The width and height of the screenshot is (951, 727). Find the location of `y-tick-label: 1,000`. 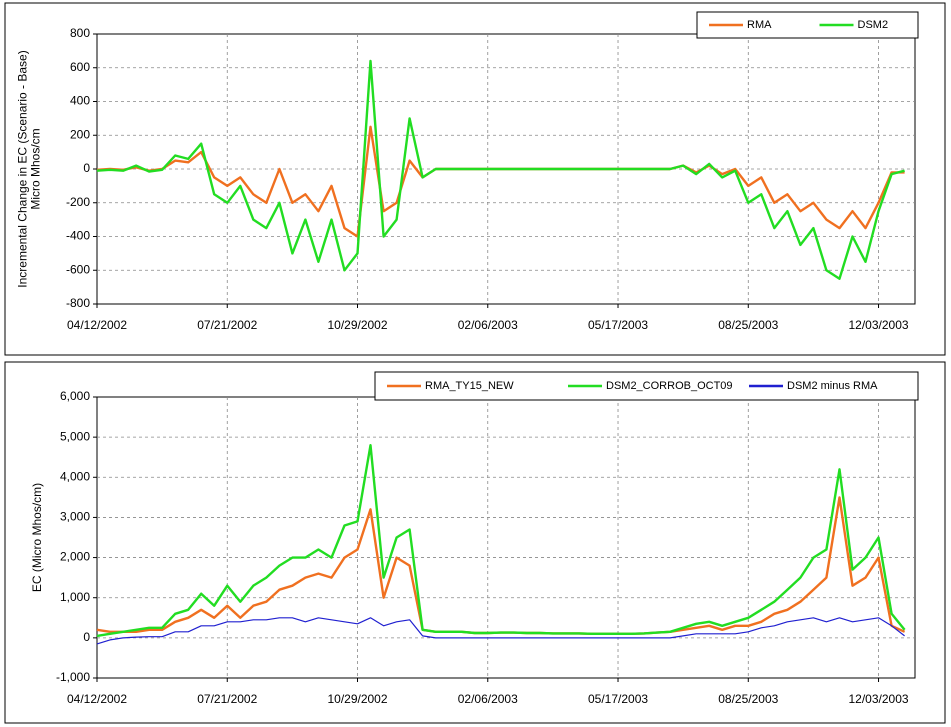

y-tick-label: 1,000 is located at coordinates (75, 597).